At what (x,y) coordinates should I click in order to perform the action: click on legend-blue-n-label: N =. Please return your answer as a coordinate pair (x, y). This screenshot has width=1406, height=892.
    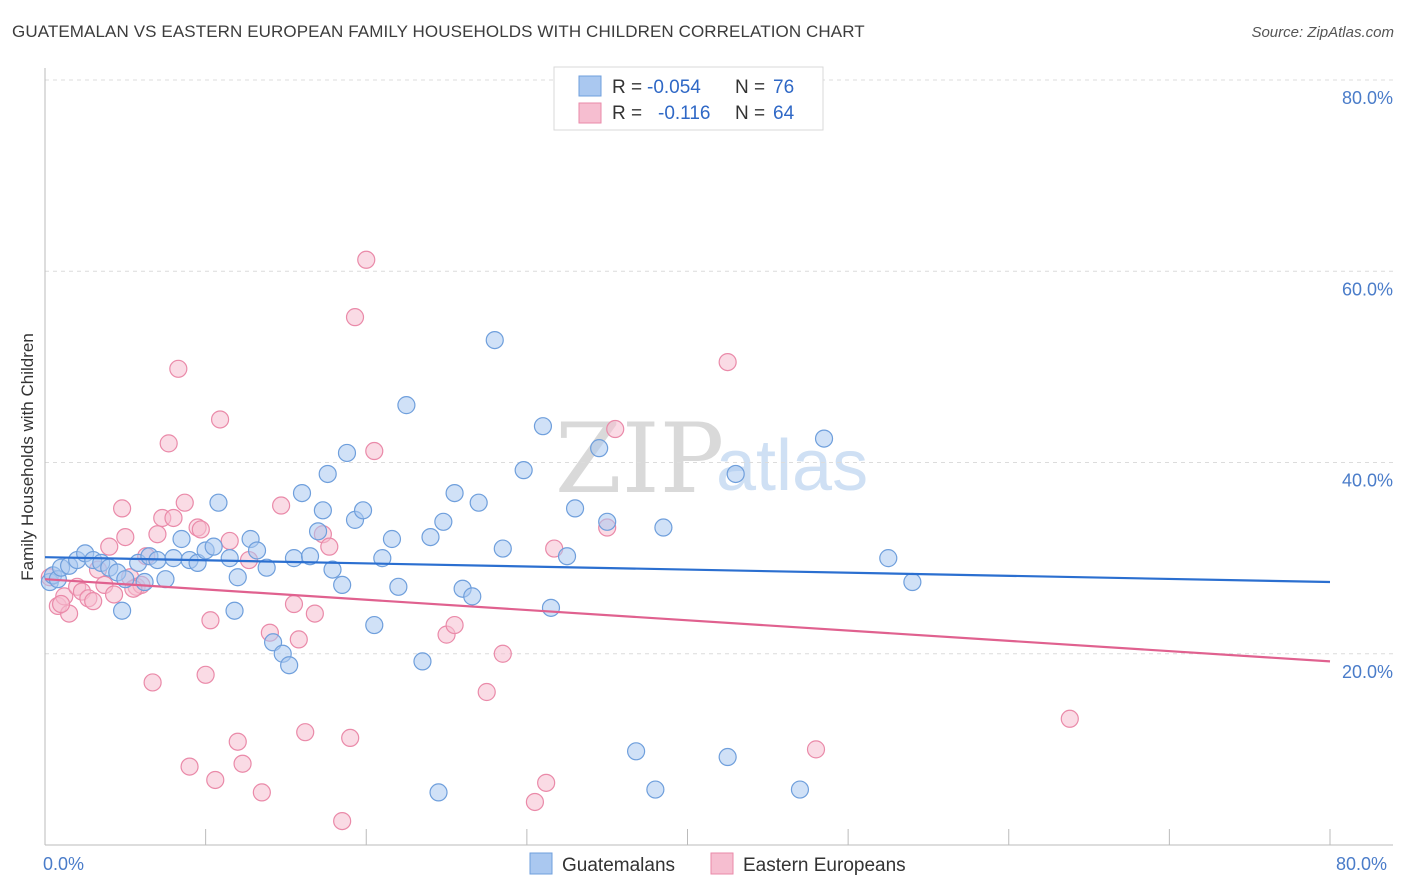
    Looking at the image, I should click on (750, 87).